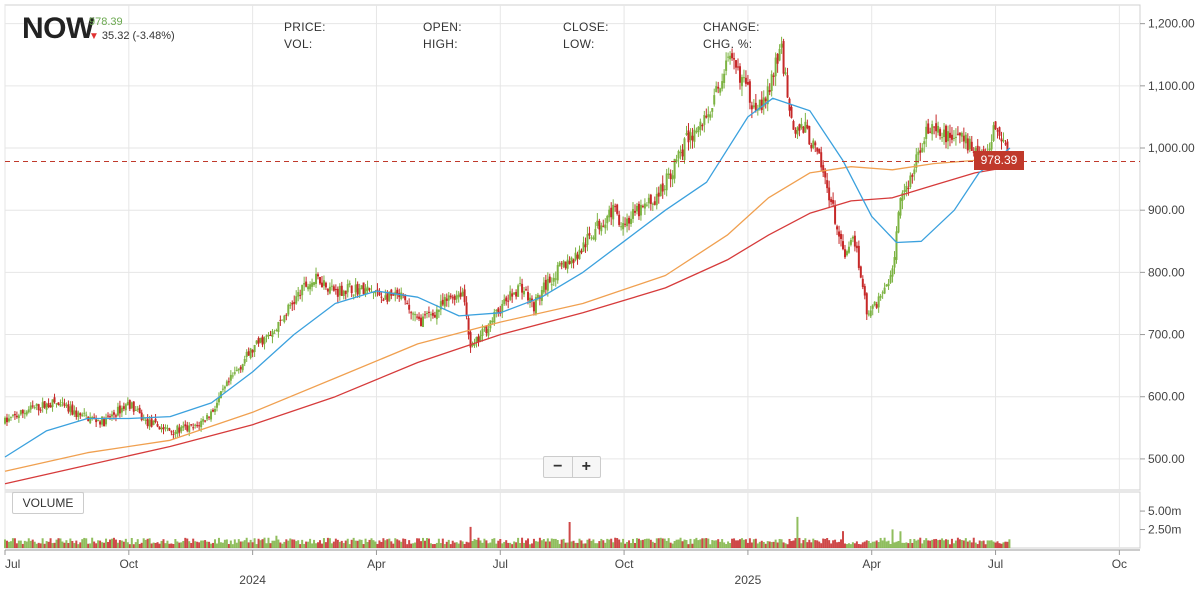 This screenshot has width=1200, height=596. Describe the element at coordinates (48, 503) in the screenshot. I see `volume-toggle-button: VOLUME` at that location.